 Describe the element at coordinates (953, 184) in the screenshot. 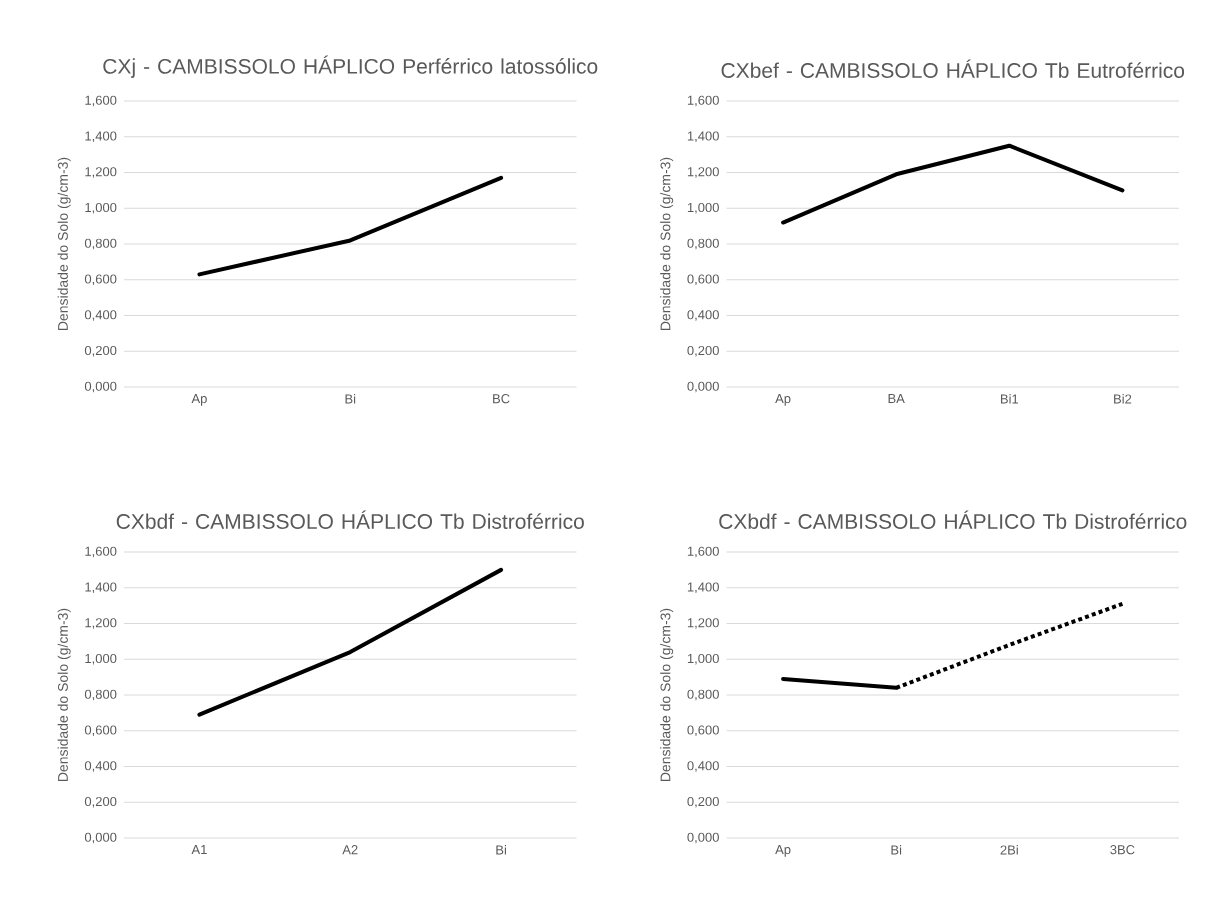

I see `line-series` at that location.